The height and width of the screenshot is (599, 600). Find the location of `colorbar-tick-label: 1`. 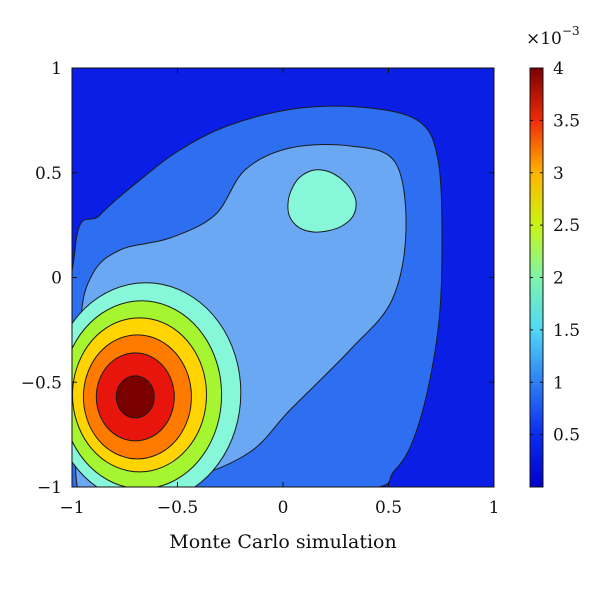

colorbar-tick-label: 1 is located at coordinates (558, 383).